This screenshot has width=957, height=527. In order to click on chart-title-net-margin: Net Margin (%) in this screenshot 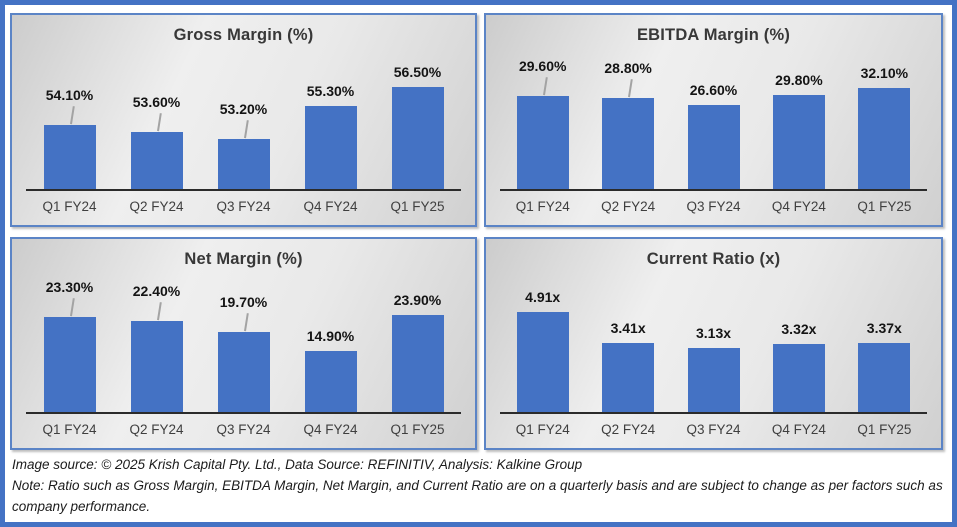, I will do `click(243, 259)`.